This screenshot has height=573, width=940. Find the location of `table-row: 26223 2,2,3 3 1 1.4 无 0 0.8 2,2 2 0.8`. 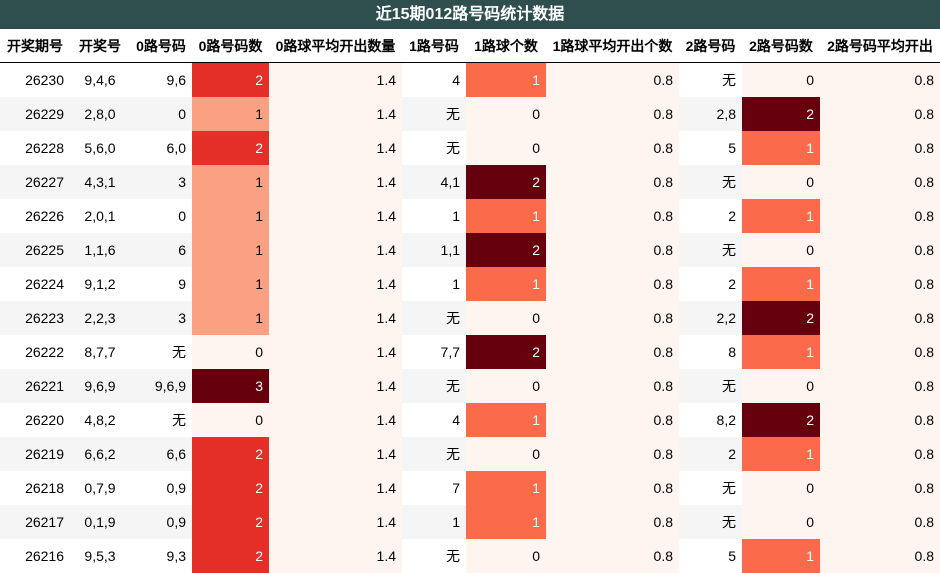

table-row: 26223 2,2,3 3 1 1.4 无 0 0.8 2,2 2 0.8 is located at coordinates (470, 318).